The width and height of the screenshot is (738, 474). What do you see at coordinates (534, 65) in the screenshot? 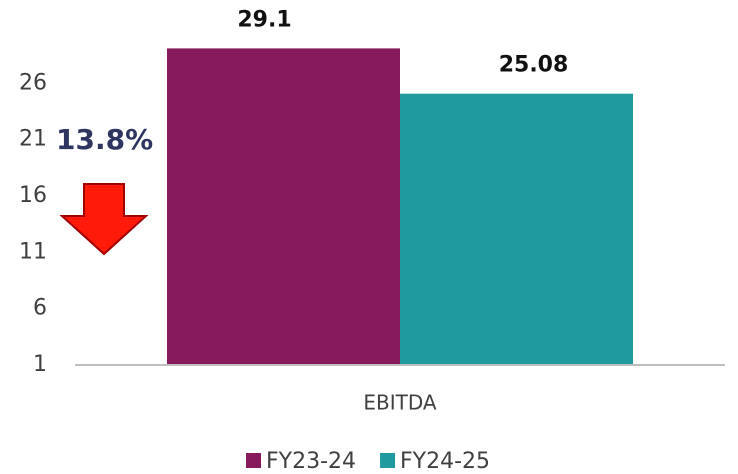
I see `value-label: 25.08` at bounding box center [534, 65].